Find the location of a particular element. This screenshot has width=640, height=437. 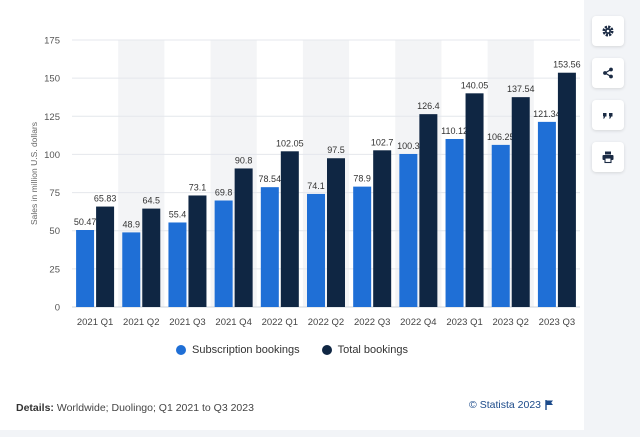

settings-button is located at coordinates (608, 31).